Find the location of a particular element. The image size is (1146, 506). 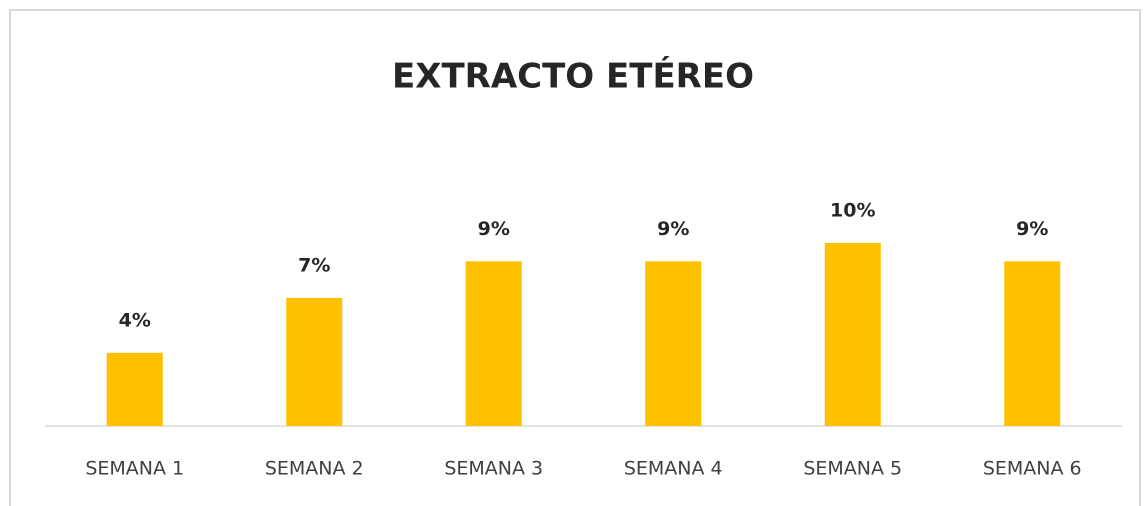

data-label: 10% is located at coordinates (852, 211).